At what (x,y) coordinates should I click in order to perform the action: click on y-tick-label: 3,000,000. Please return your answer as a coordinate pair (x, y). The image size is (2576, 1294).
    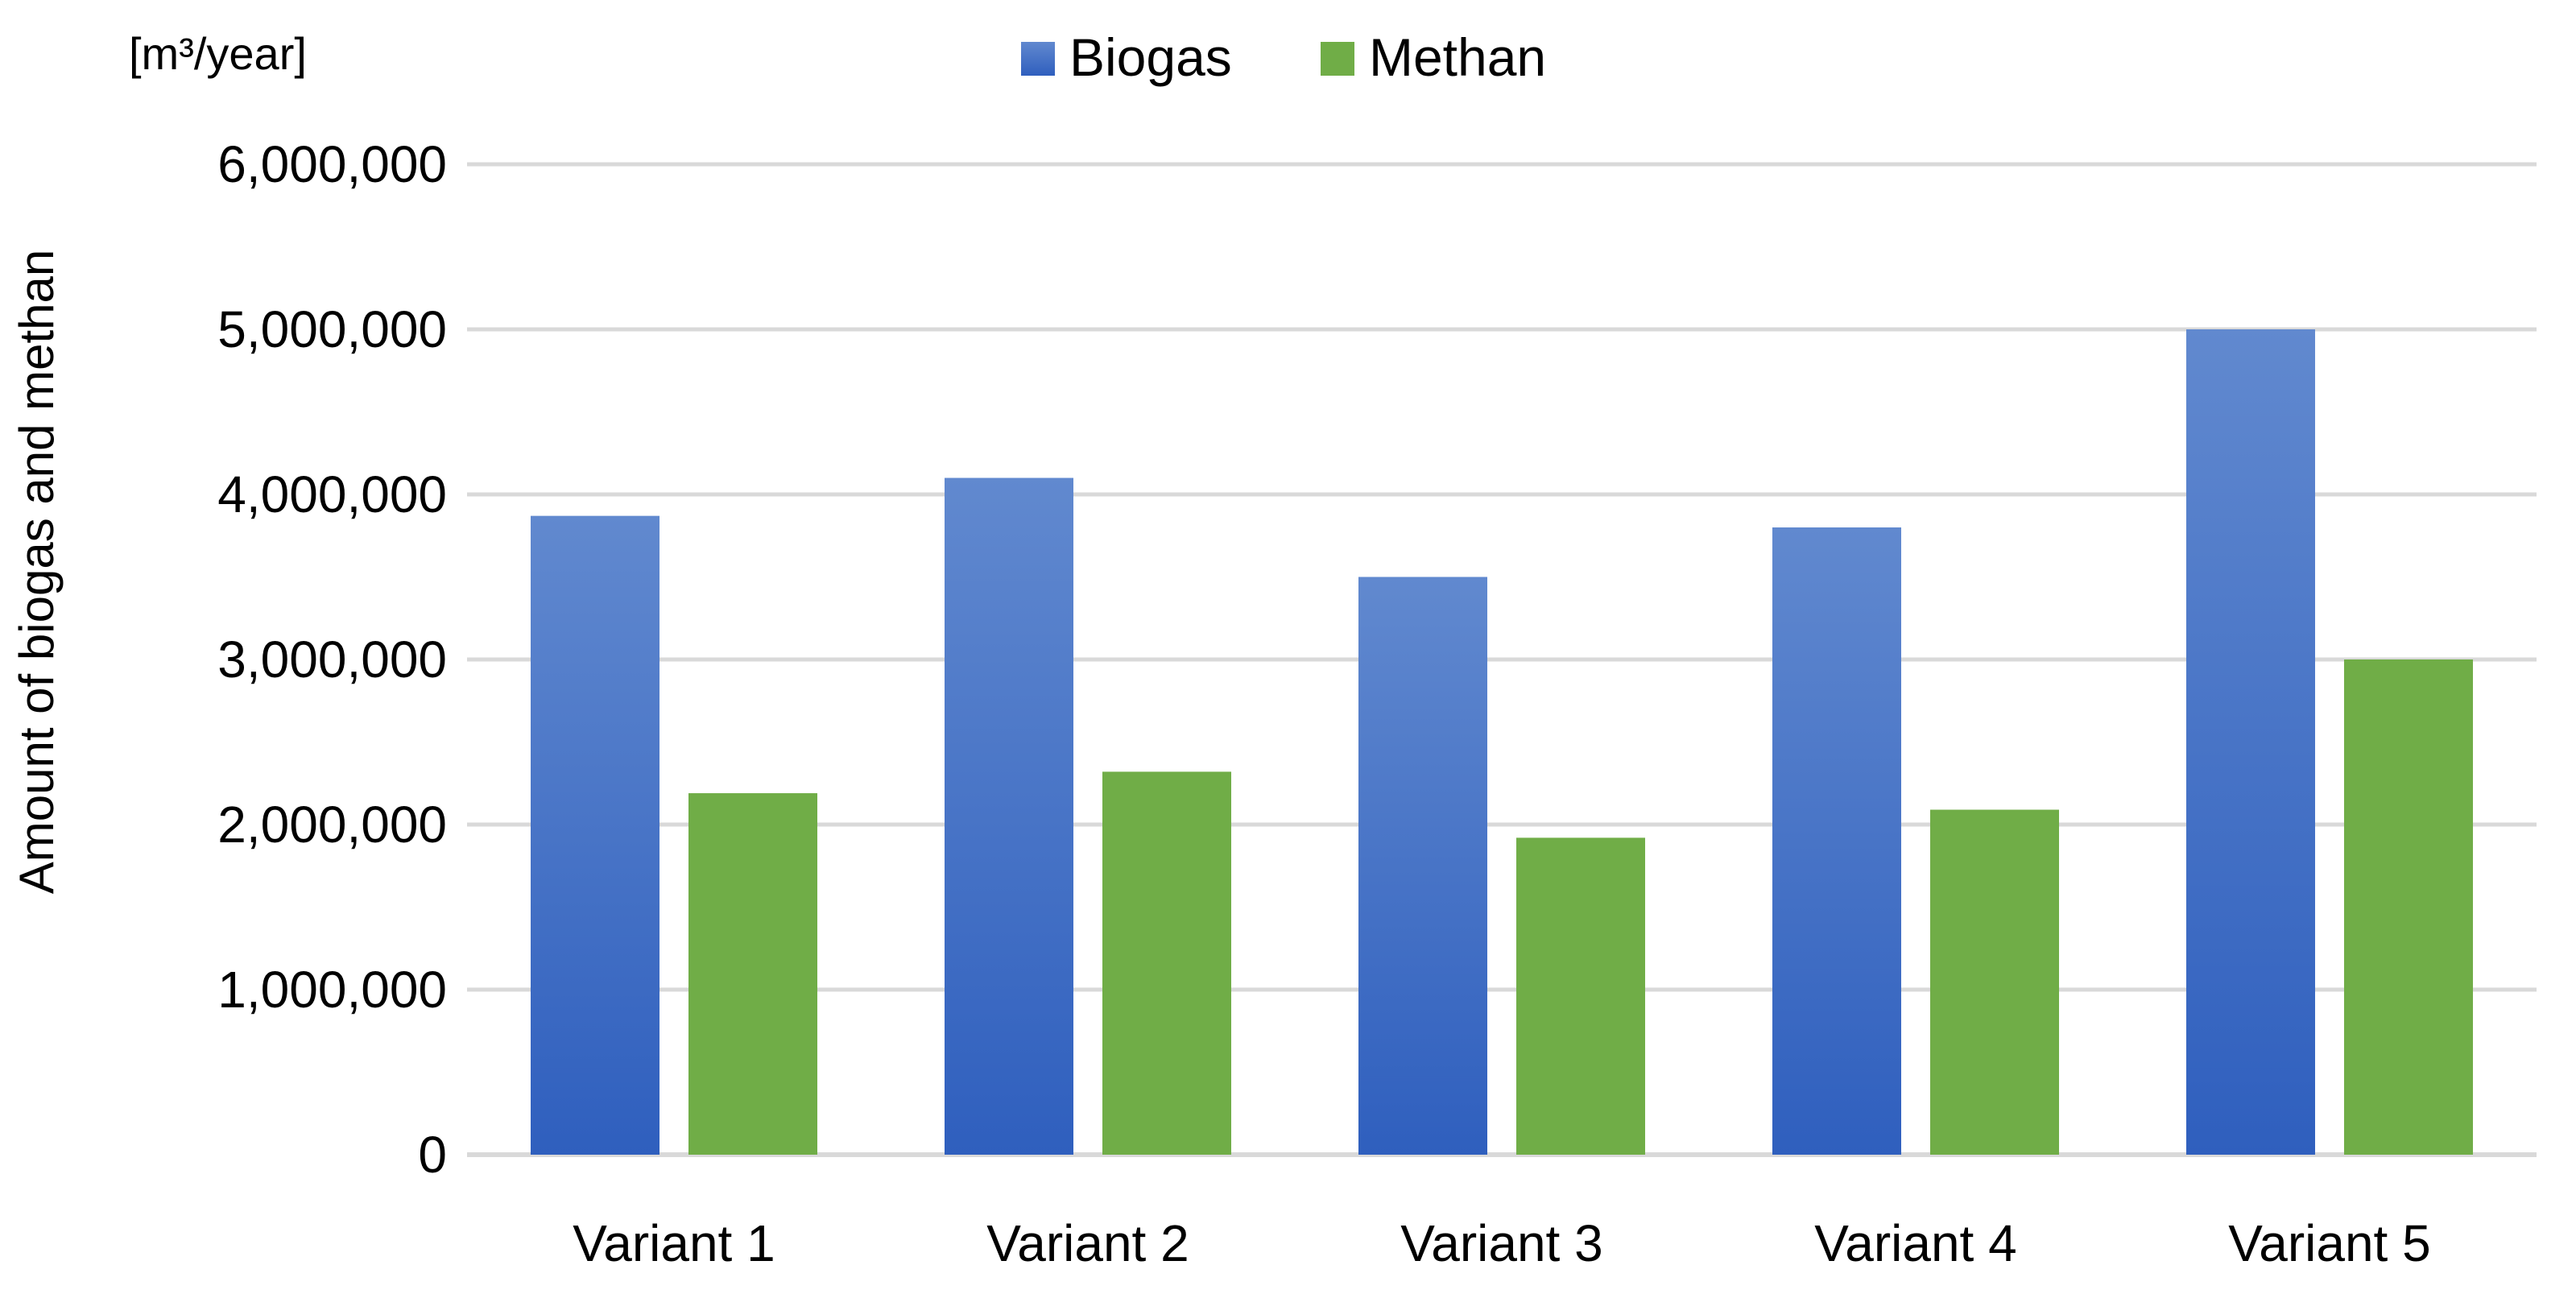
    Looking at the image, I should click on (332, 659).